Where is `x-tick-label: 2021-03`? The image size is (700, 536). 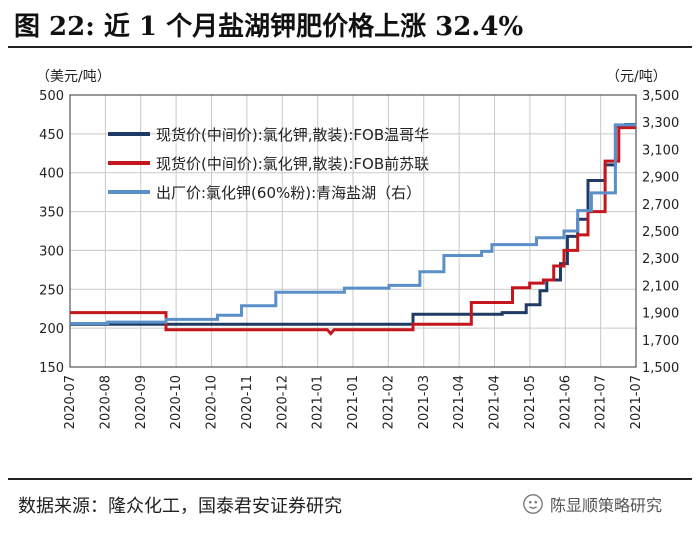 x-tick-label: 2021-03 is located at coordinates (424, 402).